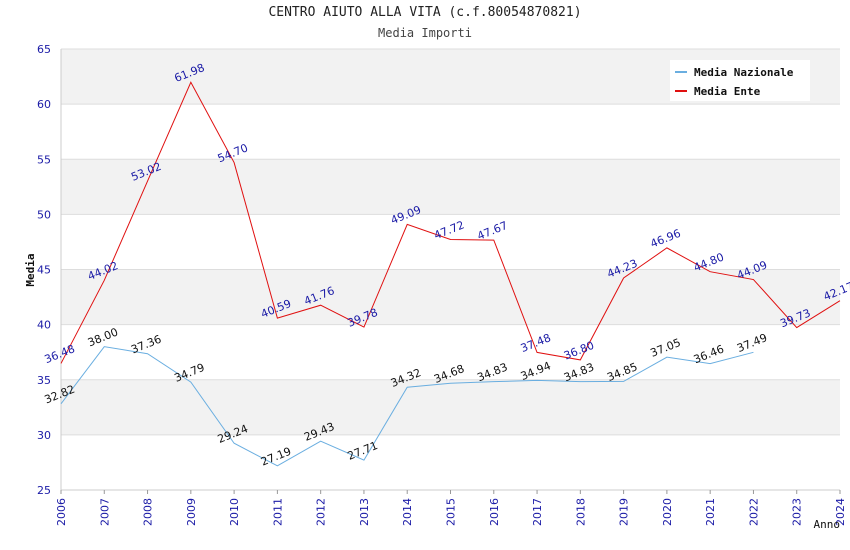 The image size is (850, 550). Describe the element at coordinates (277, 512) in the screenshot. I see `x-tick-label: 2011` at that location.